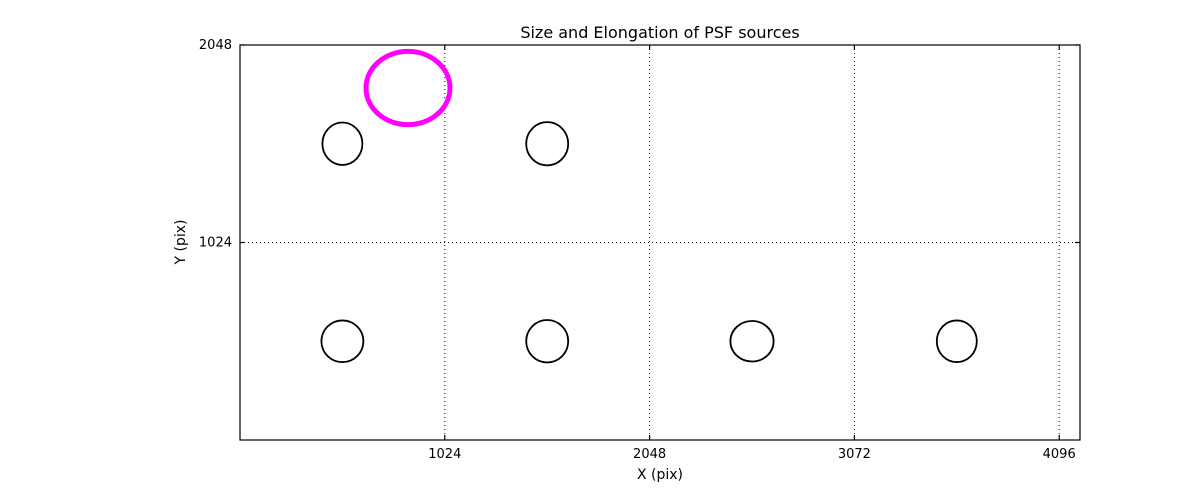 This screenshot has height=494, width=1200. I want to click on x-tick-label: 4096, so click(1059, 454).